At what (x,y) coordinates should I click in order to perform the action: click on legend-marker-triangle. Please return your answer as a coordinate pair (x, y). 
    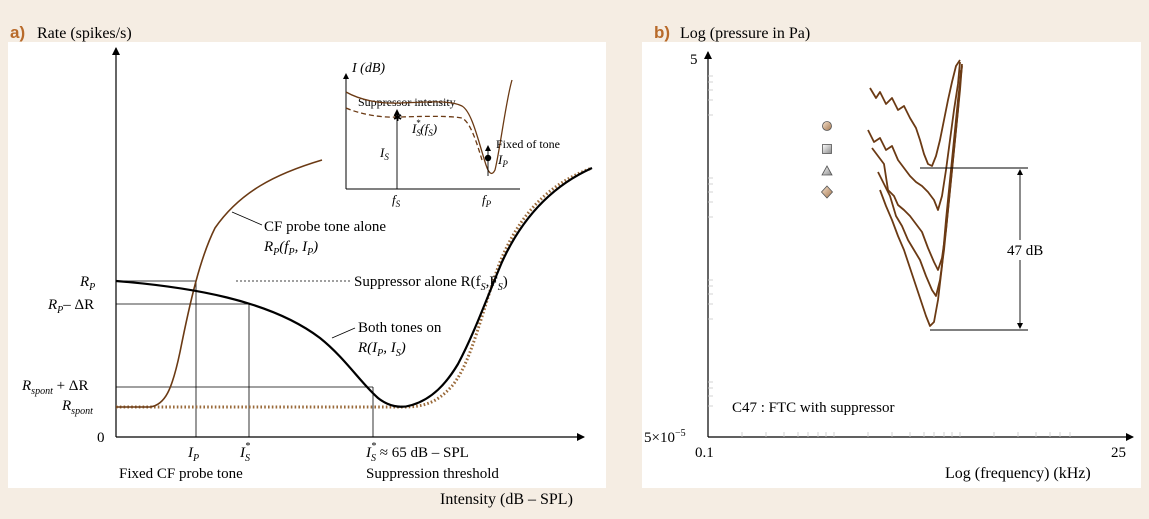
    Looking at the image, I should click on (827, 170).